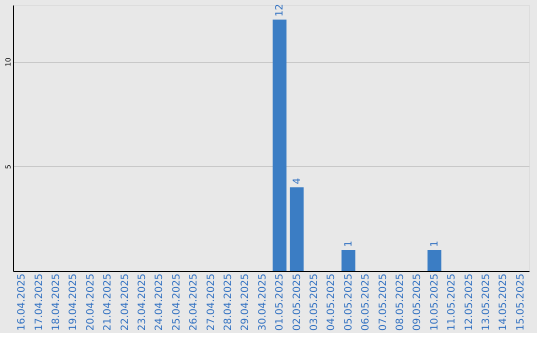 This screenshot has width=540, height=340. I want to click on x-tick-label: 22.04.2025, so click(125, 302).